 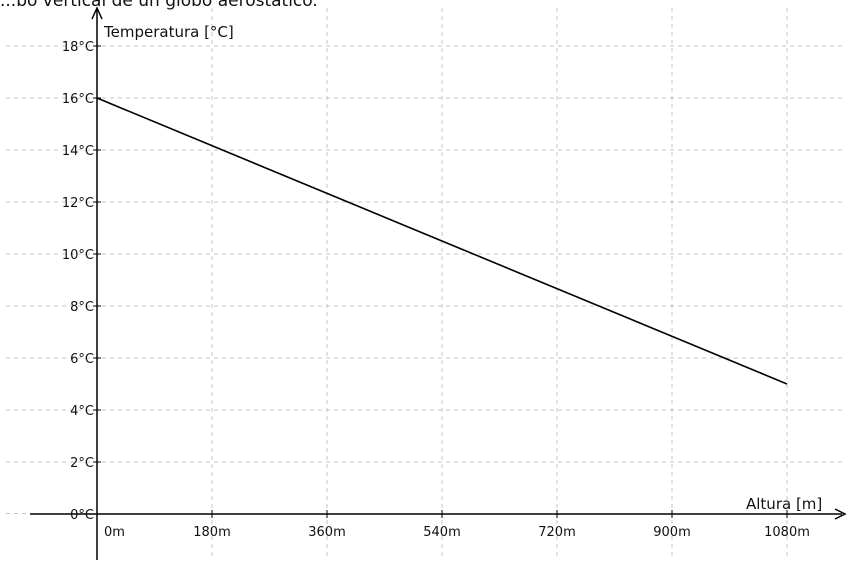 What do you see at coordinates (556, 532) in the screenshot?
I see `x-tick-label: 720m` at bounding box center [556, 532].